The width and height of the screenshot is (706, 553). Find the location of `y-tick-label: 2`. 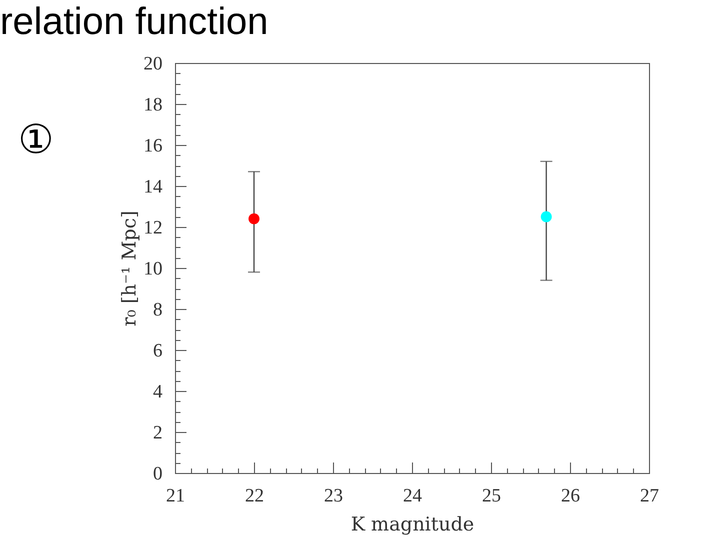

y-tick-label: 2 is located at coordinates (157, 433).